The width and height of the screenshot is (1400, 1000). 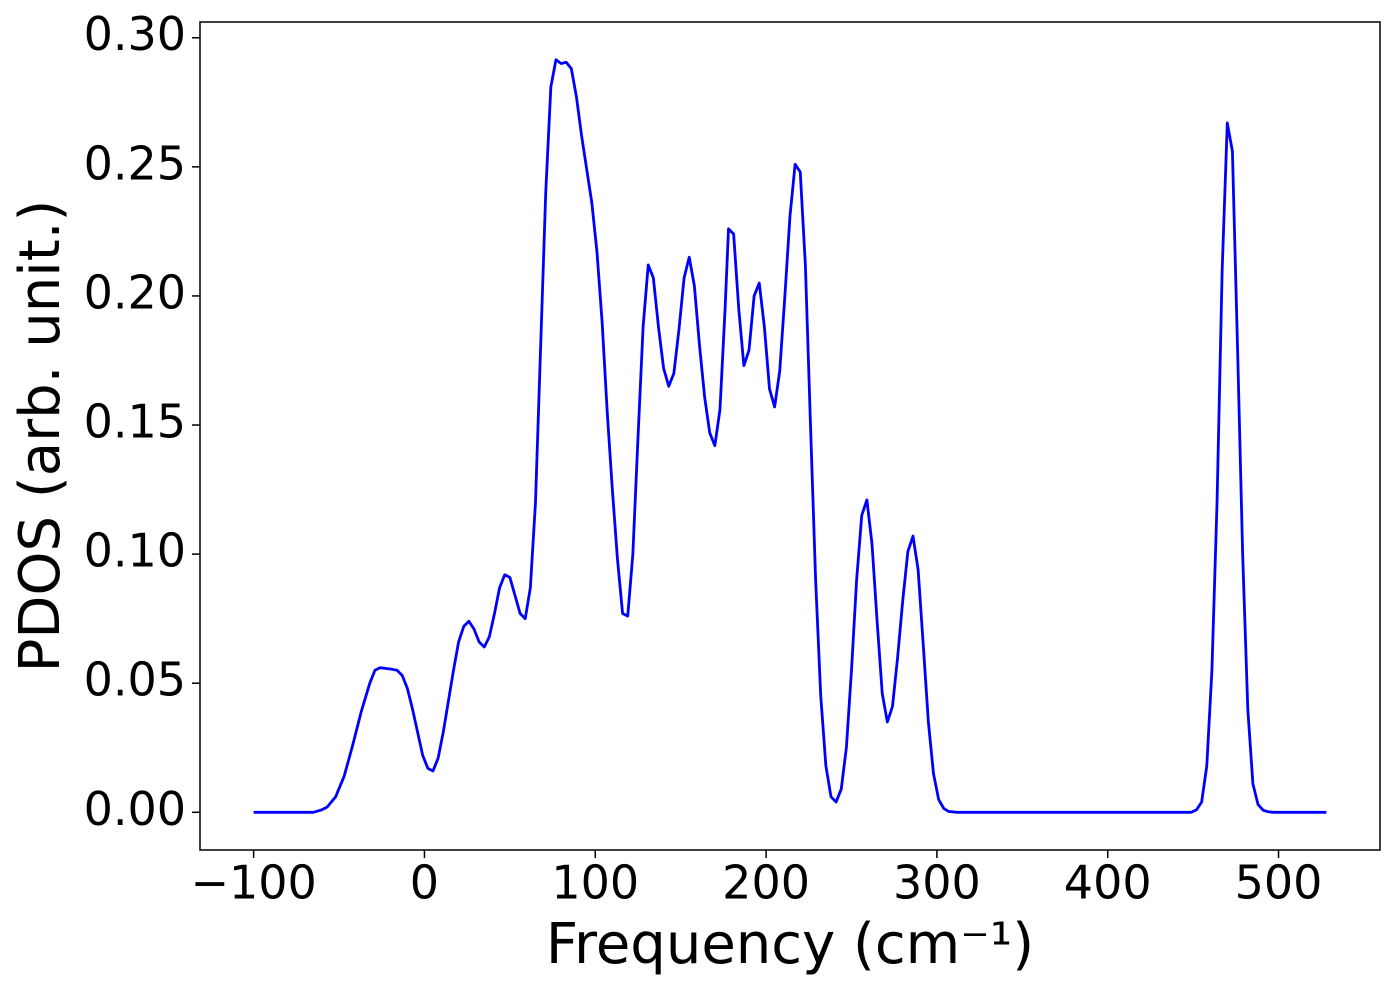 What do you see at coordinates (424, 883) in the screenshot?
I see `x-tick-label: 0` at bounding box center [424, 883].